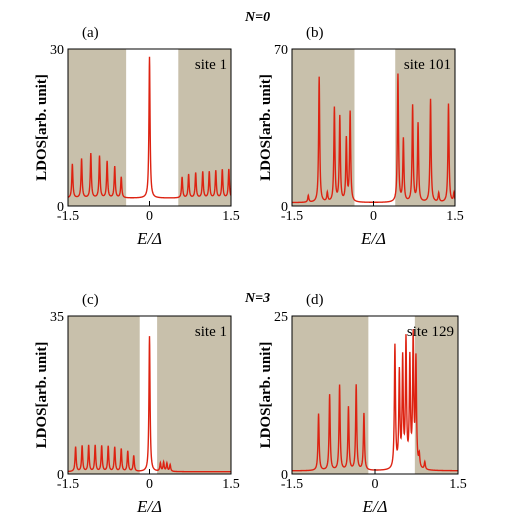 This screenshot has width=518, height=518. Describe the element at coordinates (284, 207) in the screenshot. I see `panel-b-ytick-label: 0` at that location.